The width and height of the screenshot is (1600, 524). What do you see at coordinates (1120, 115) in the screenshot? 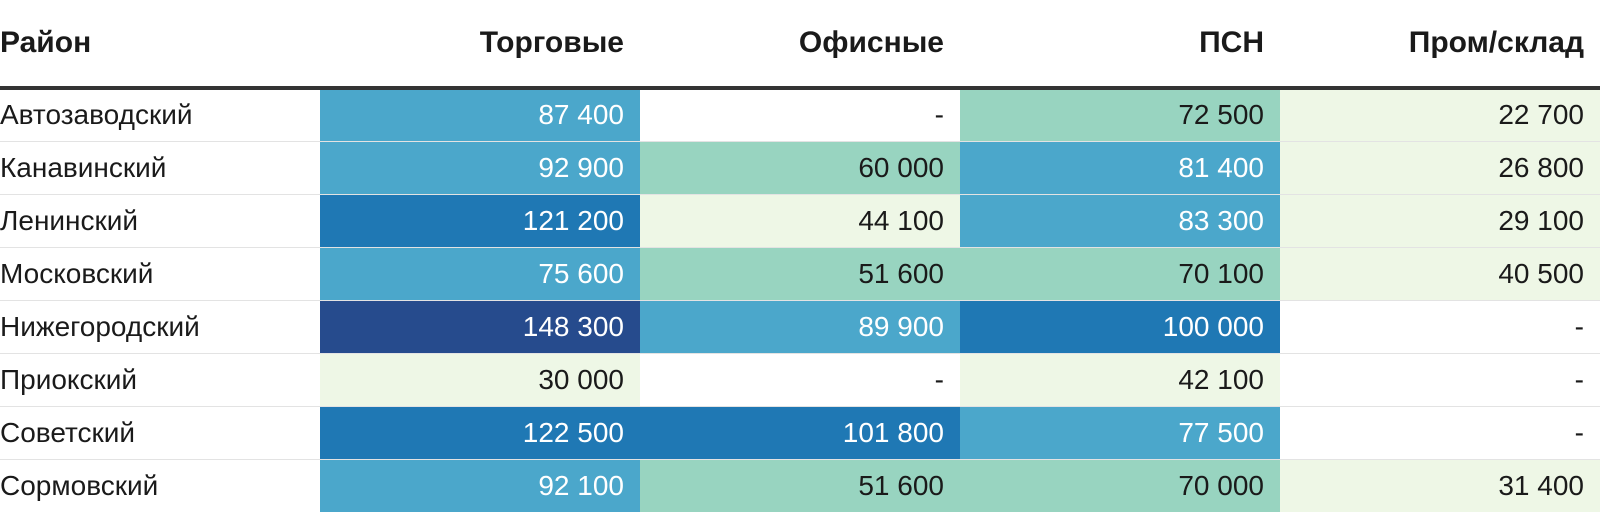
I see `value-cell: 72 500` at bounding box center [1120, 115].